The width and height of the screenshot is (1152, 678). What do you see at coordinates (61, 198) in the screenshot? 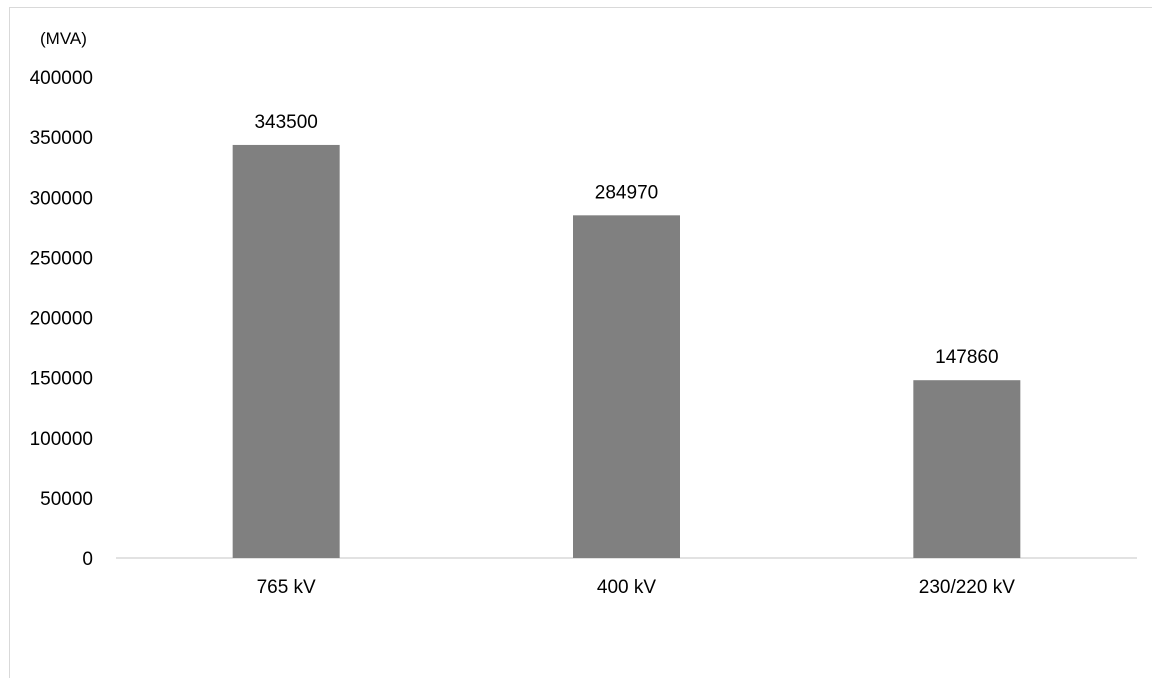
I see `y-tick-label: 300000` at bounding box center [61, 198].